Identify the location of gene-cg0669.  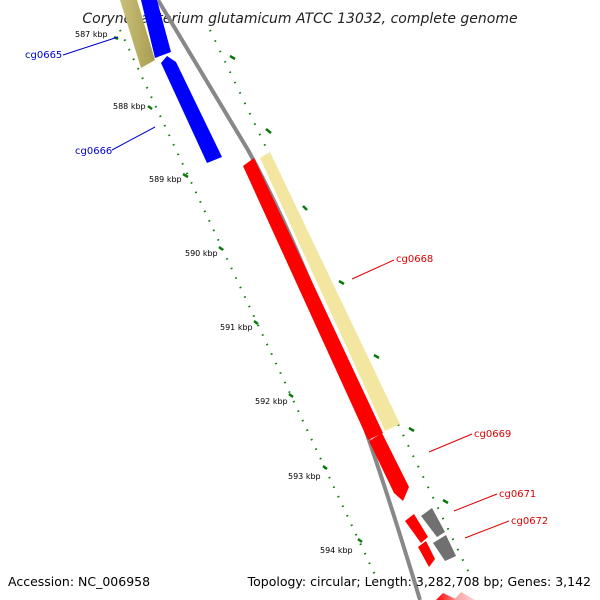
(389, 467).